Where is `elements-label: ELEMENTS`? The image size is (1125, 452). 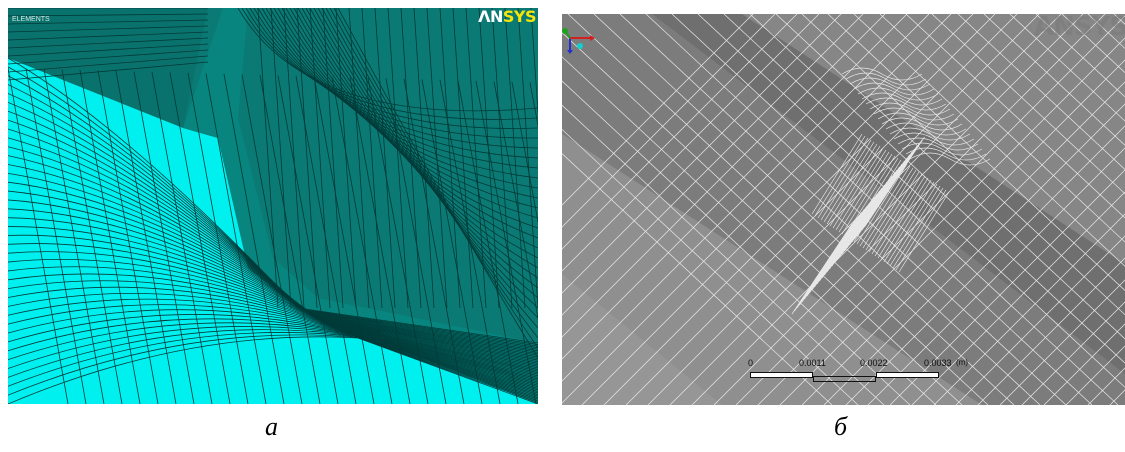 elements-label: ELEMENTS is located at coordinates (31, 19).